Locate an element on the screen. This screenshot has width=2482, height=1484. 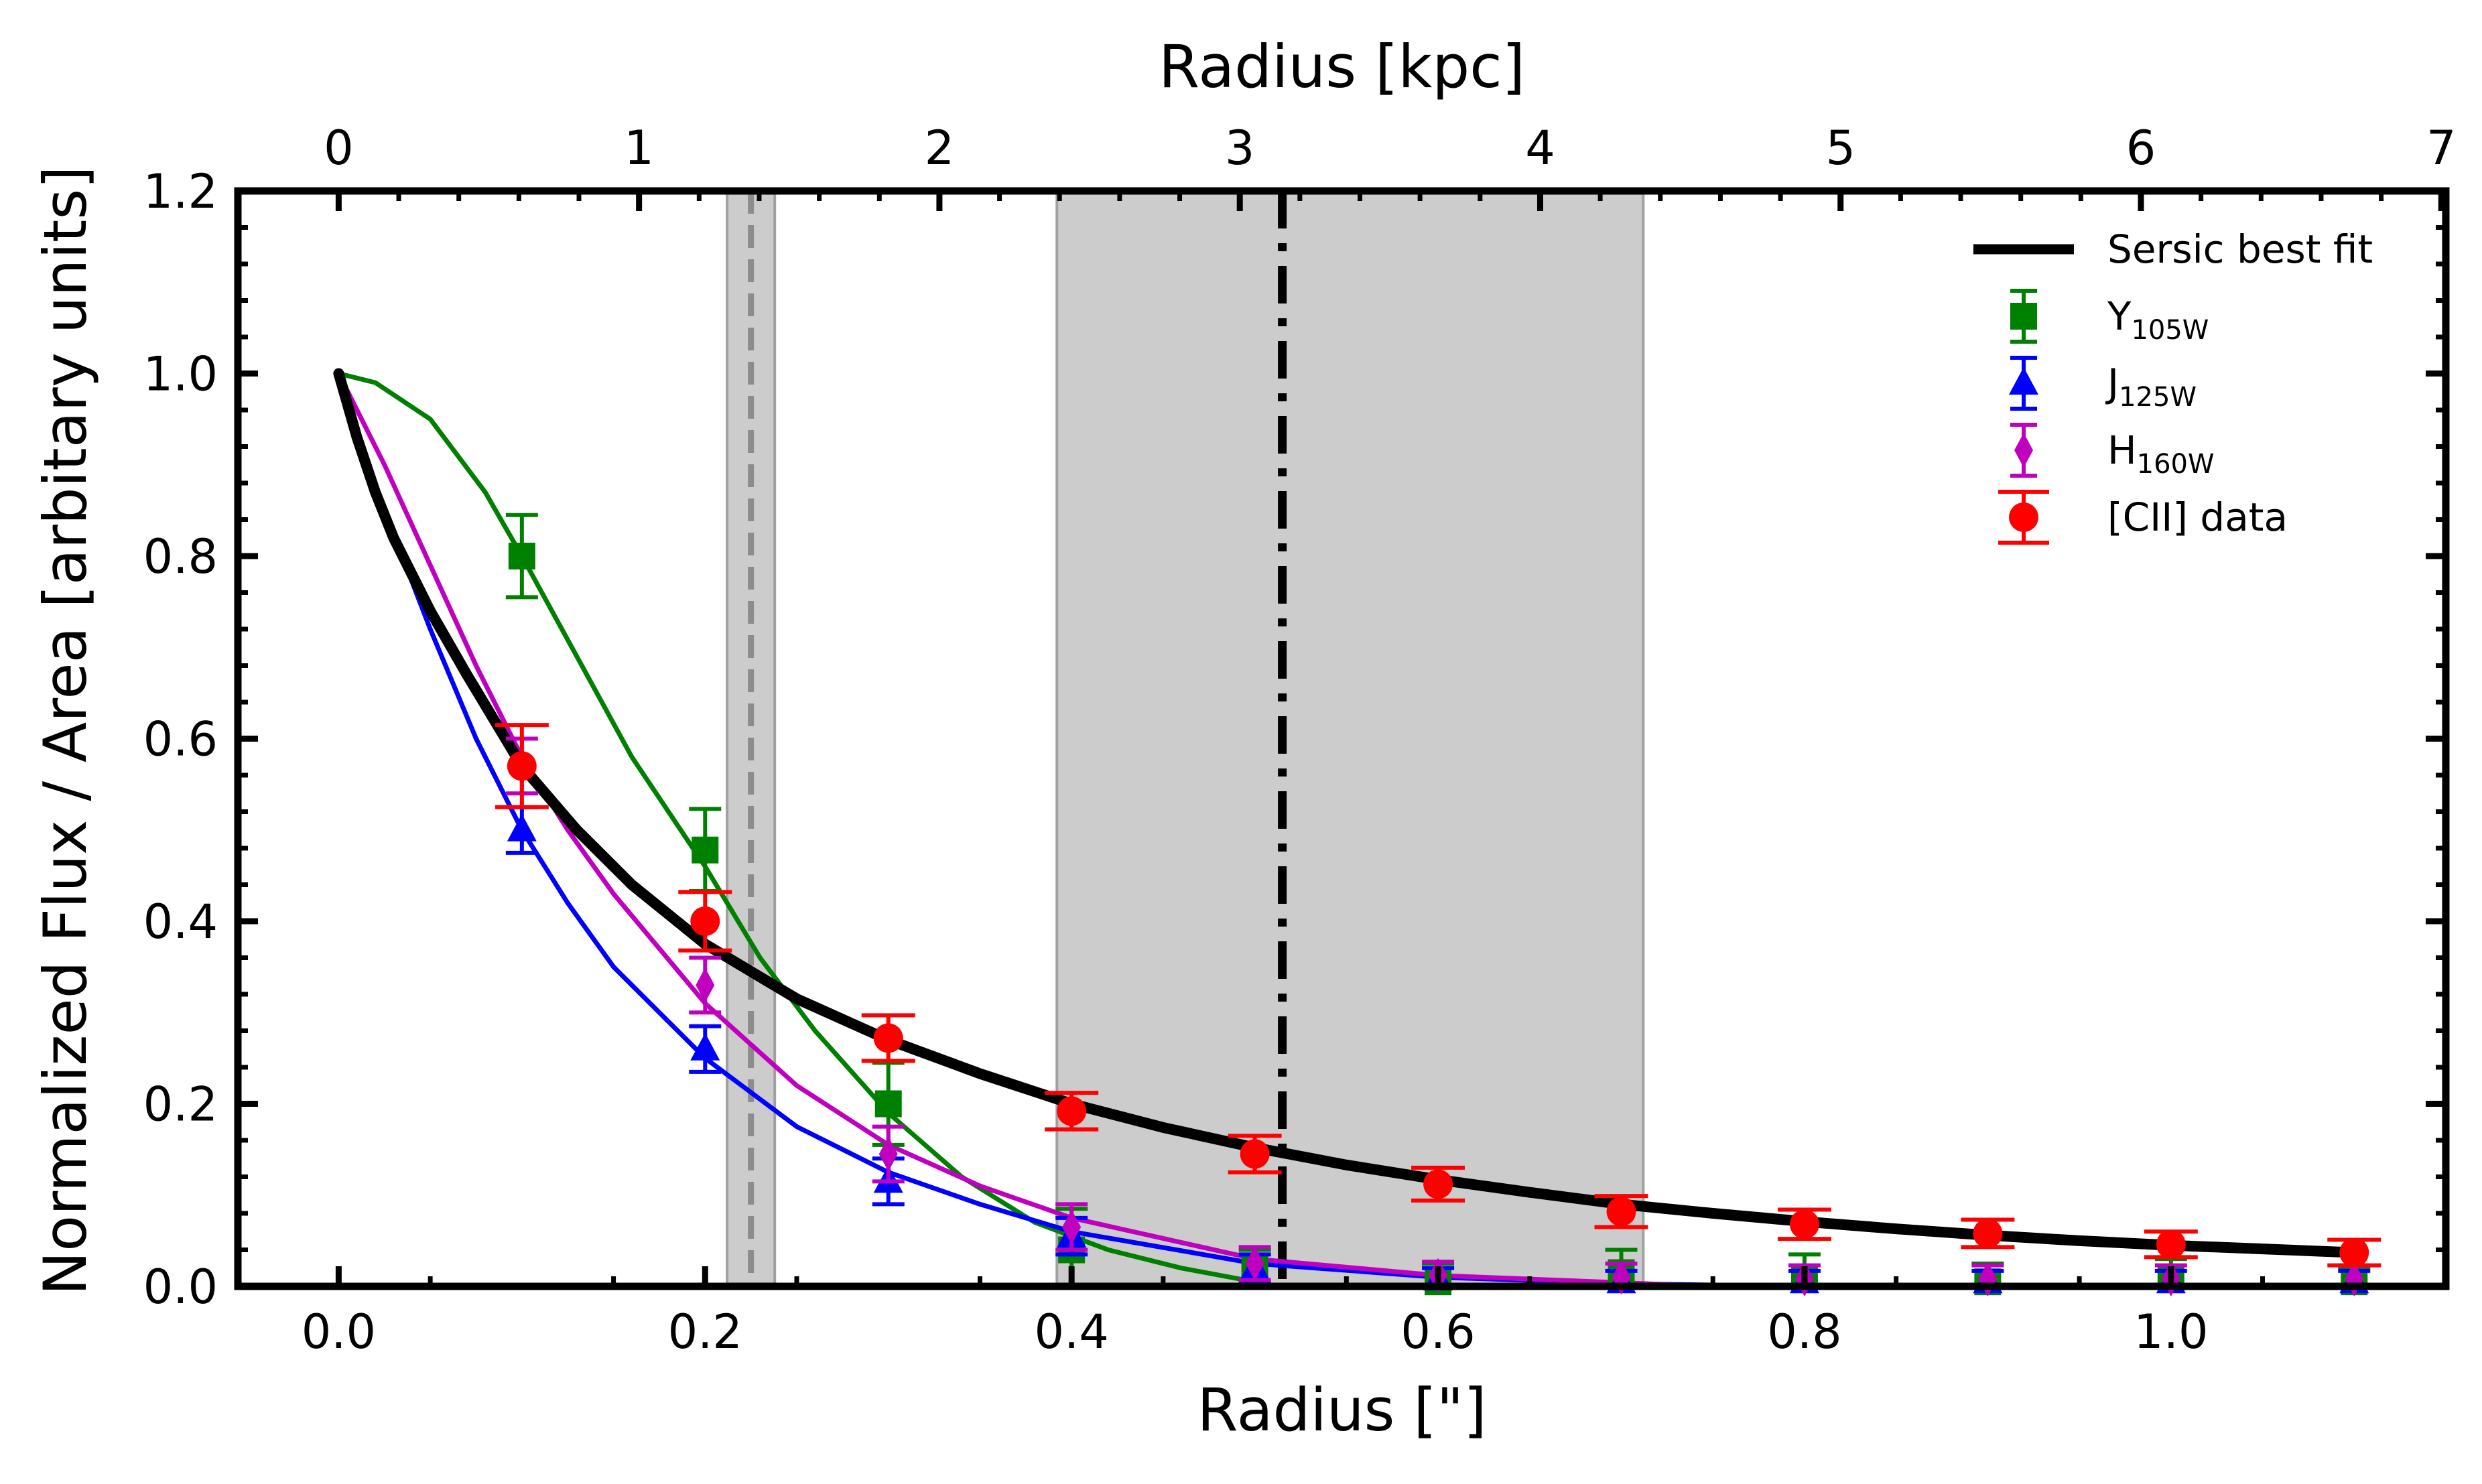
legend-label-subscript: 160W is located at coordinates (2176, 464).